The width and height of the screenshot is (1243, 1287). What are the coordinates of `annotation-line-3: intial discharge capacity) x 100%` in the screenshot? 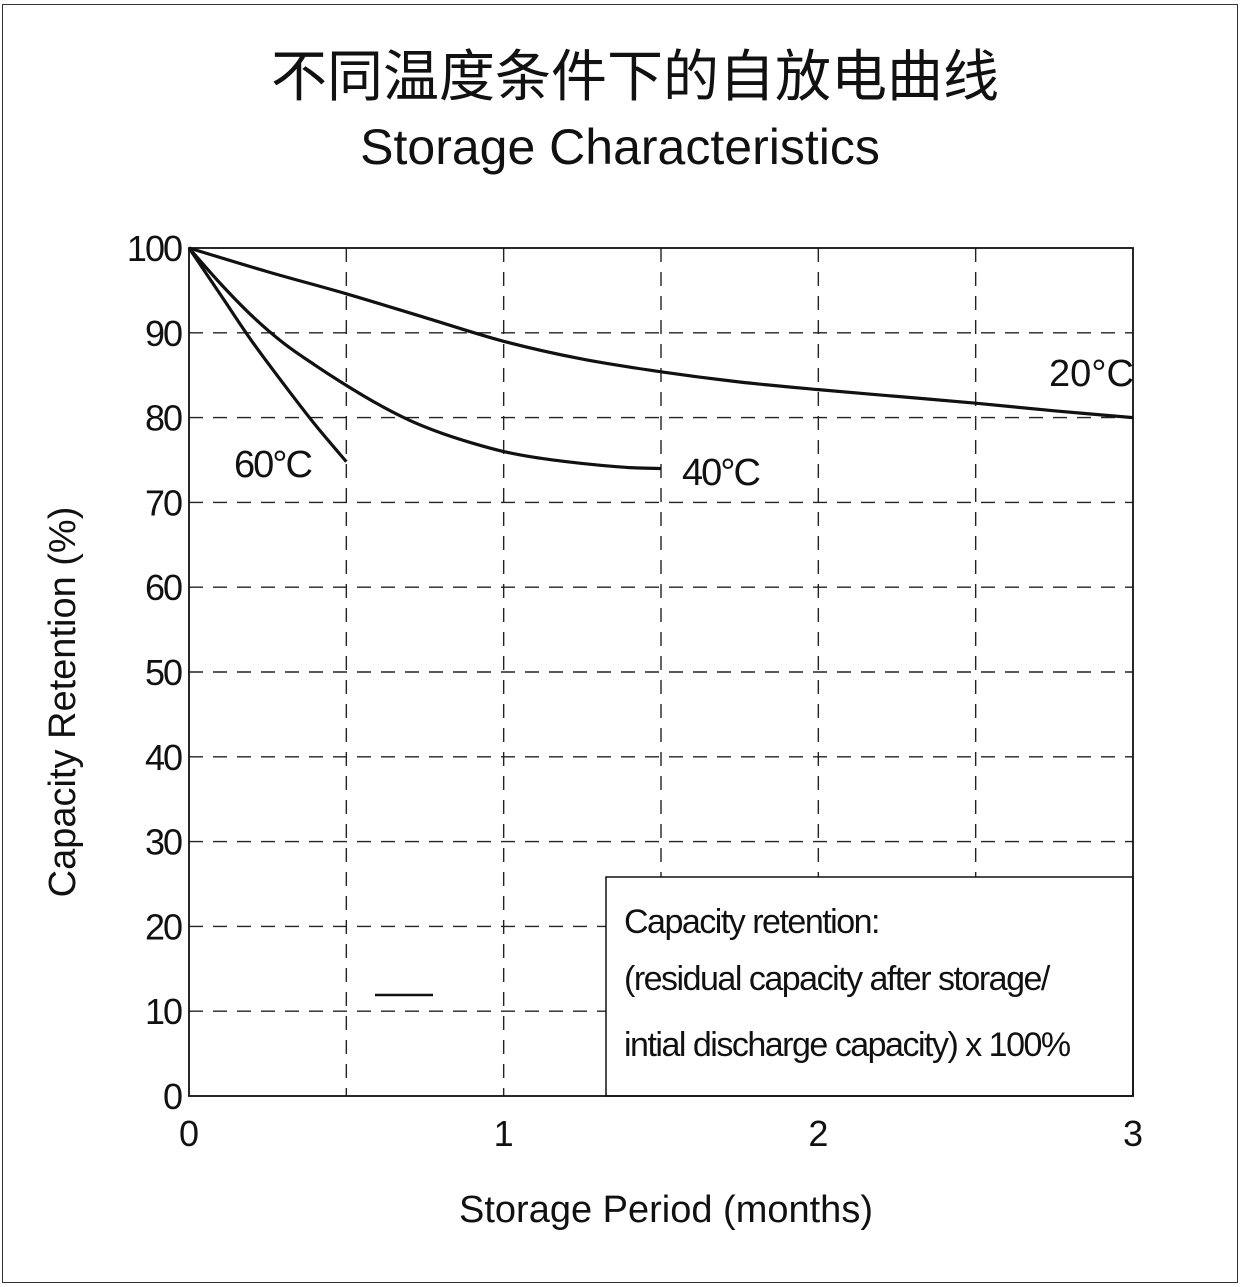 It's located at (847, 1045).